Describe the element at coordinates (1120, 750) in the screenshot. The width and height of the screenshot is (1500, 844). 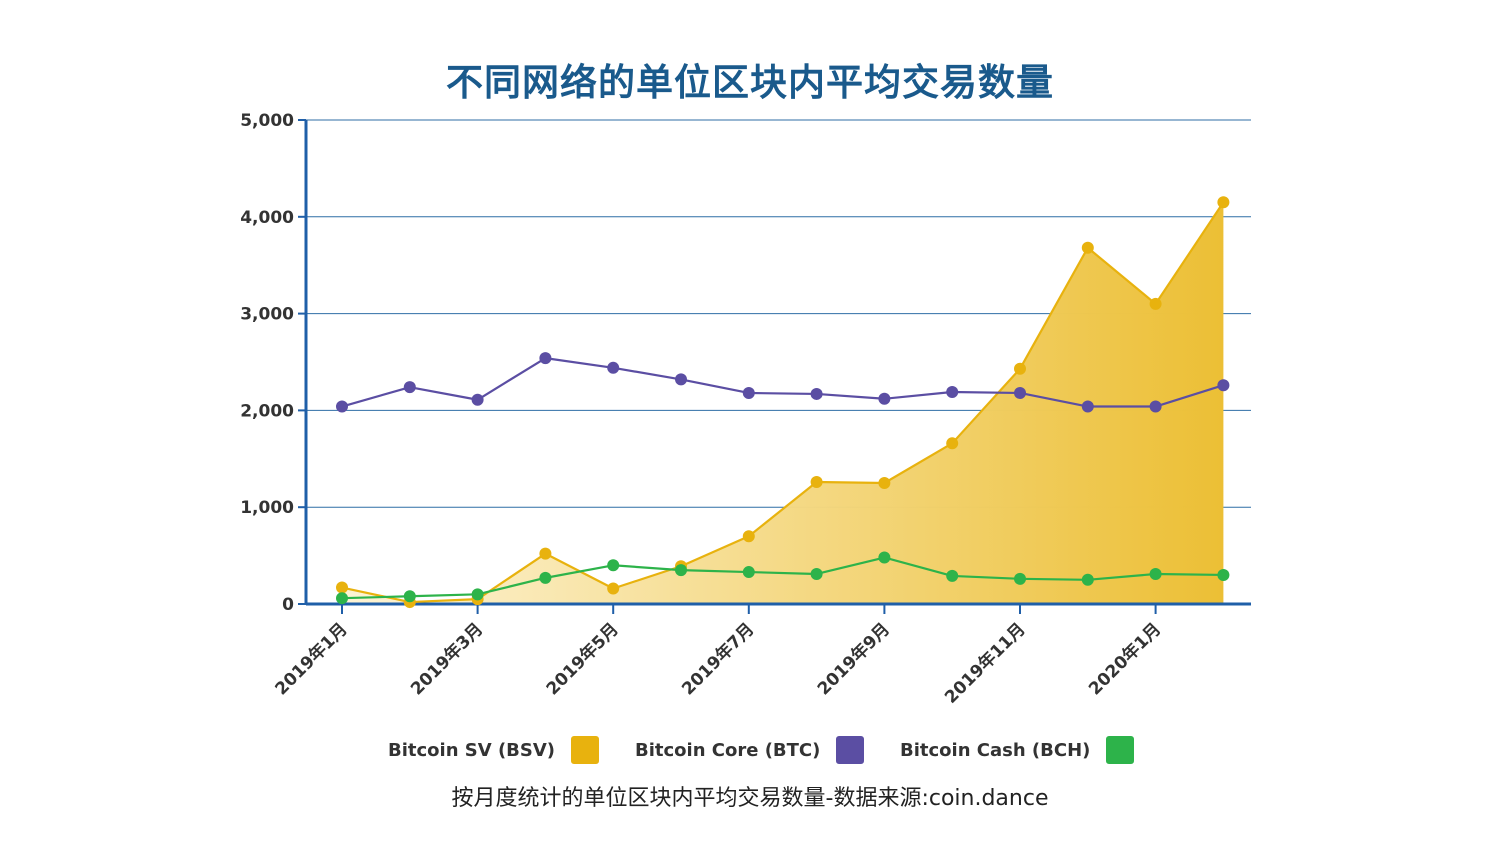
I see `legend-swatch-bch` at that location.